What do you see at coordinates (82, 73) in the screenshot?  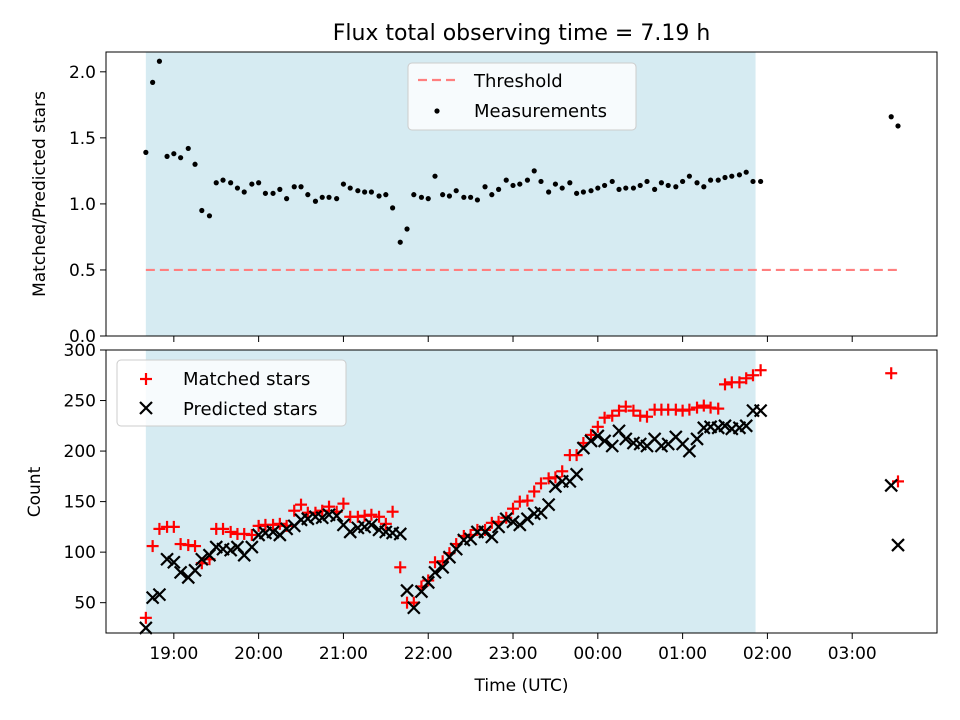 I see `ratio-ytick-label: 2.0` at bounding box center [82, 73].